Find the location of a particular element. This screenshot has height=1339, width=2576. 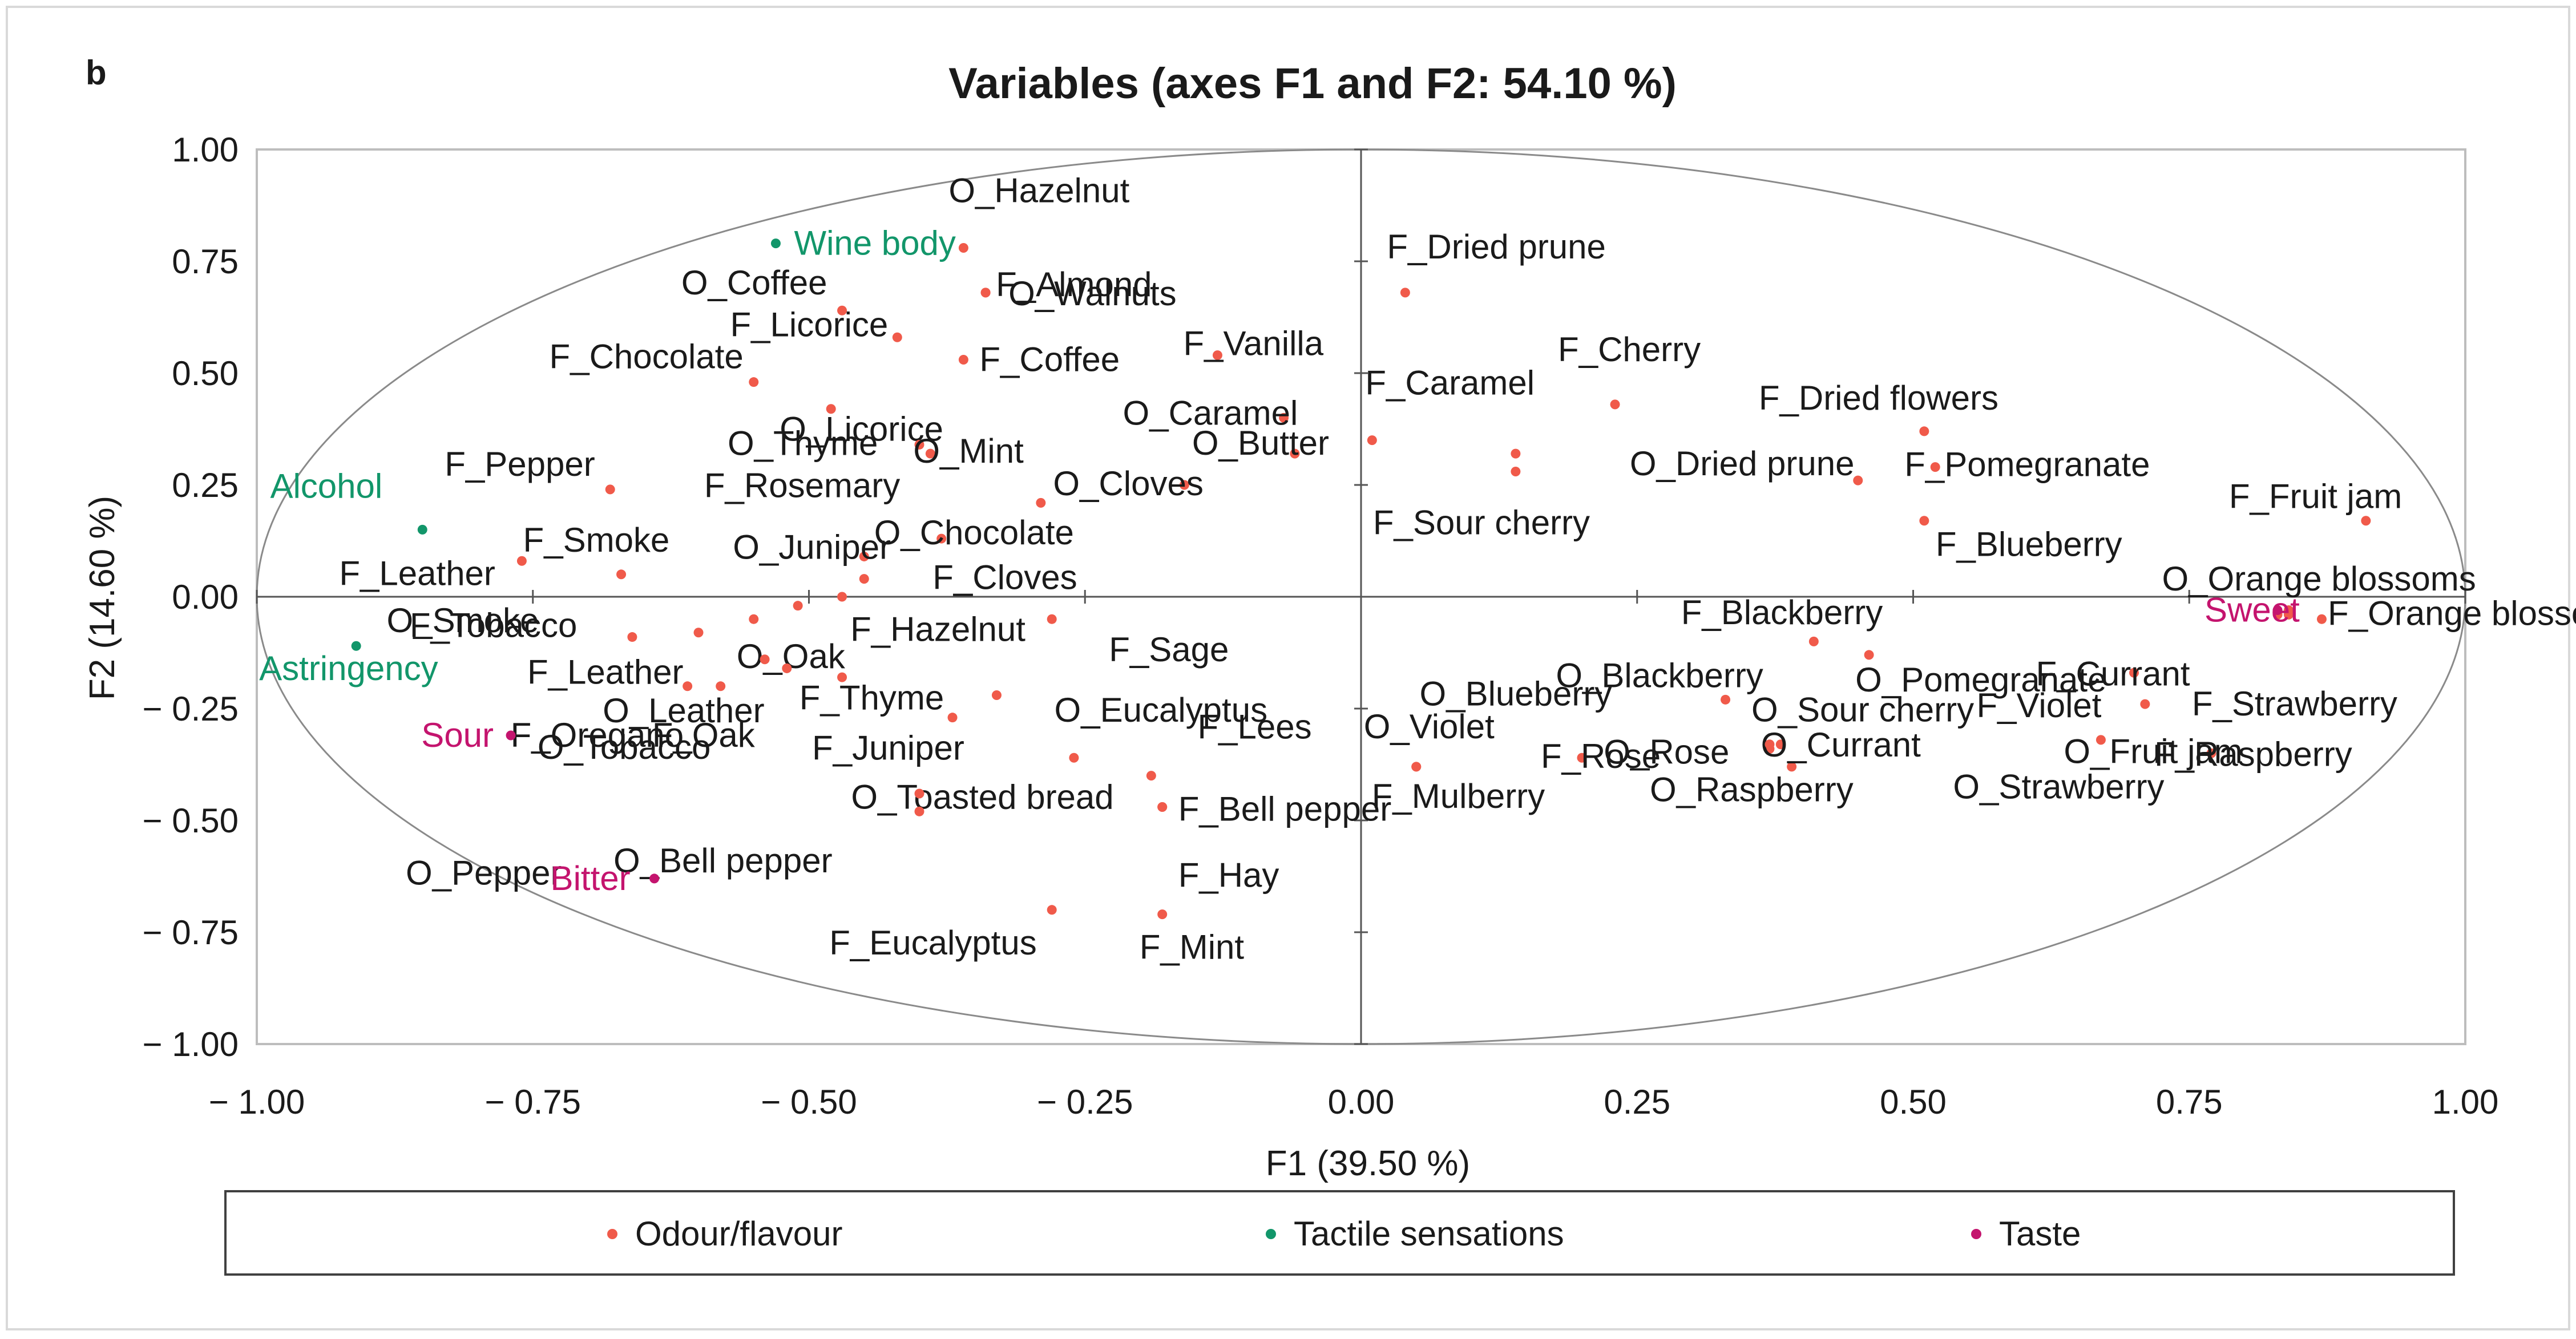

point-label: F_Licorice is located at coordinates (809, 324).